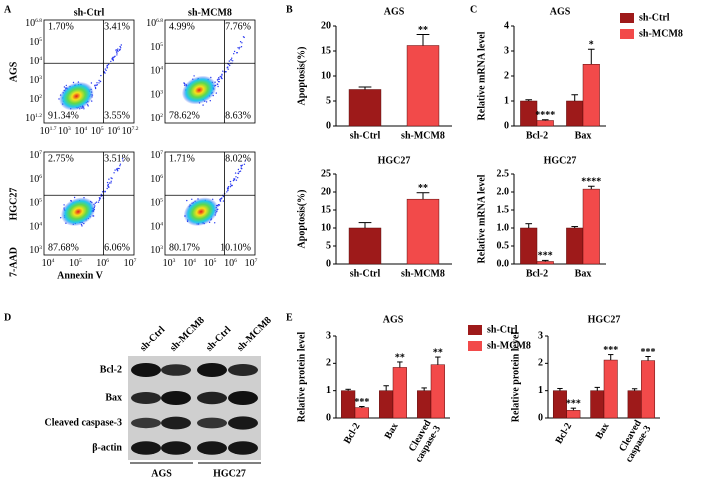  Describe the element at coordinates (61, 26) in the screenshot. I see `quadrant-percent: 1.70%` at that location.